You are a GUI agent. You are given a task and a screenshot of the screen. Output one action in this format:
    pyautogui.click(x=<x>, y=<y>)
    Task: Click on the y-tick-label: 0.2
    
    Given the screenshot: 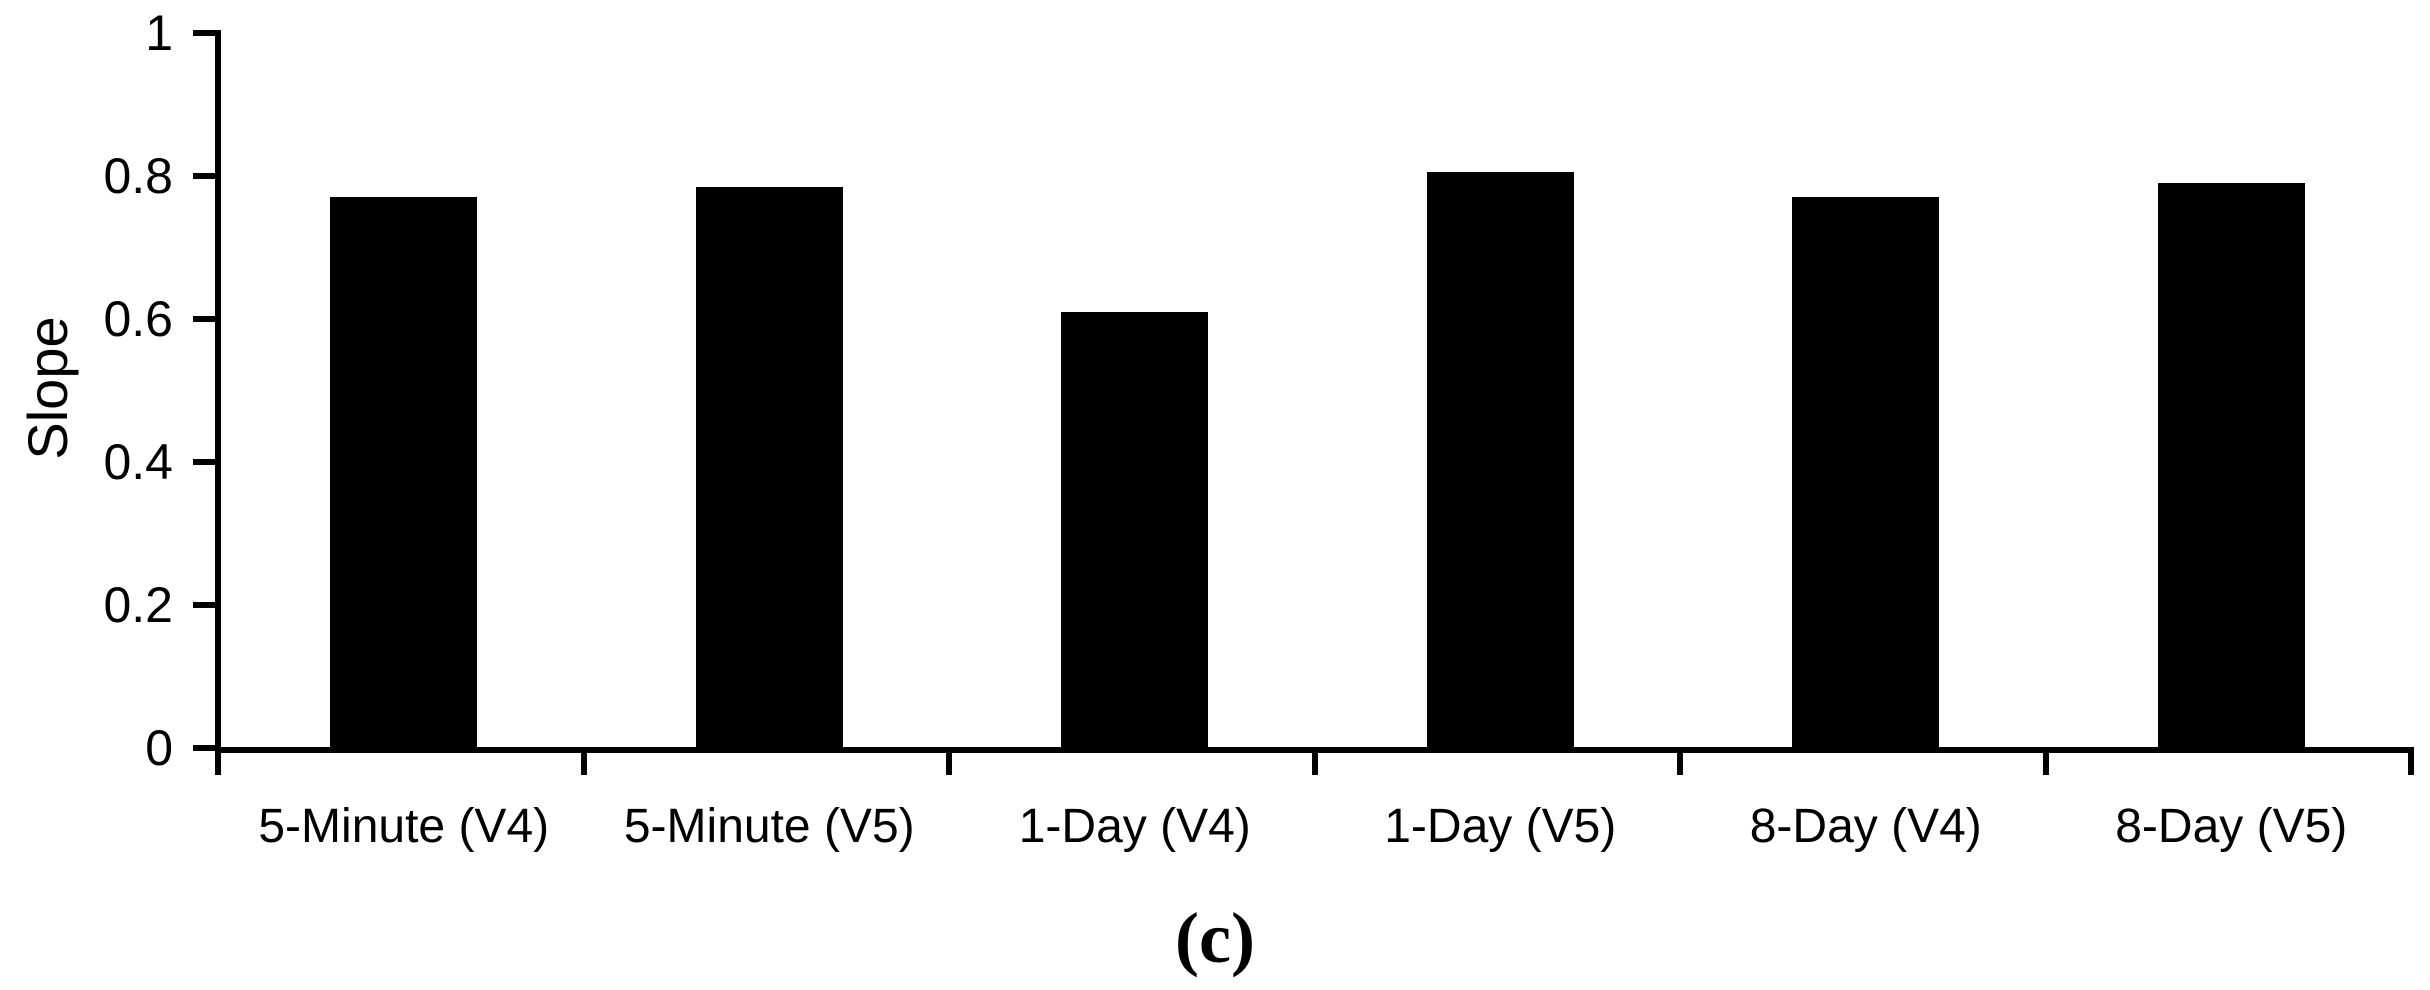 What is the action you would take?
    pyautogui.click(x=138, y=605)
    